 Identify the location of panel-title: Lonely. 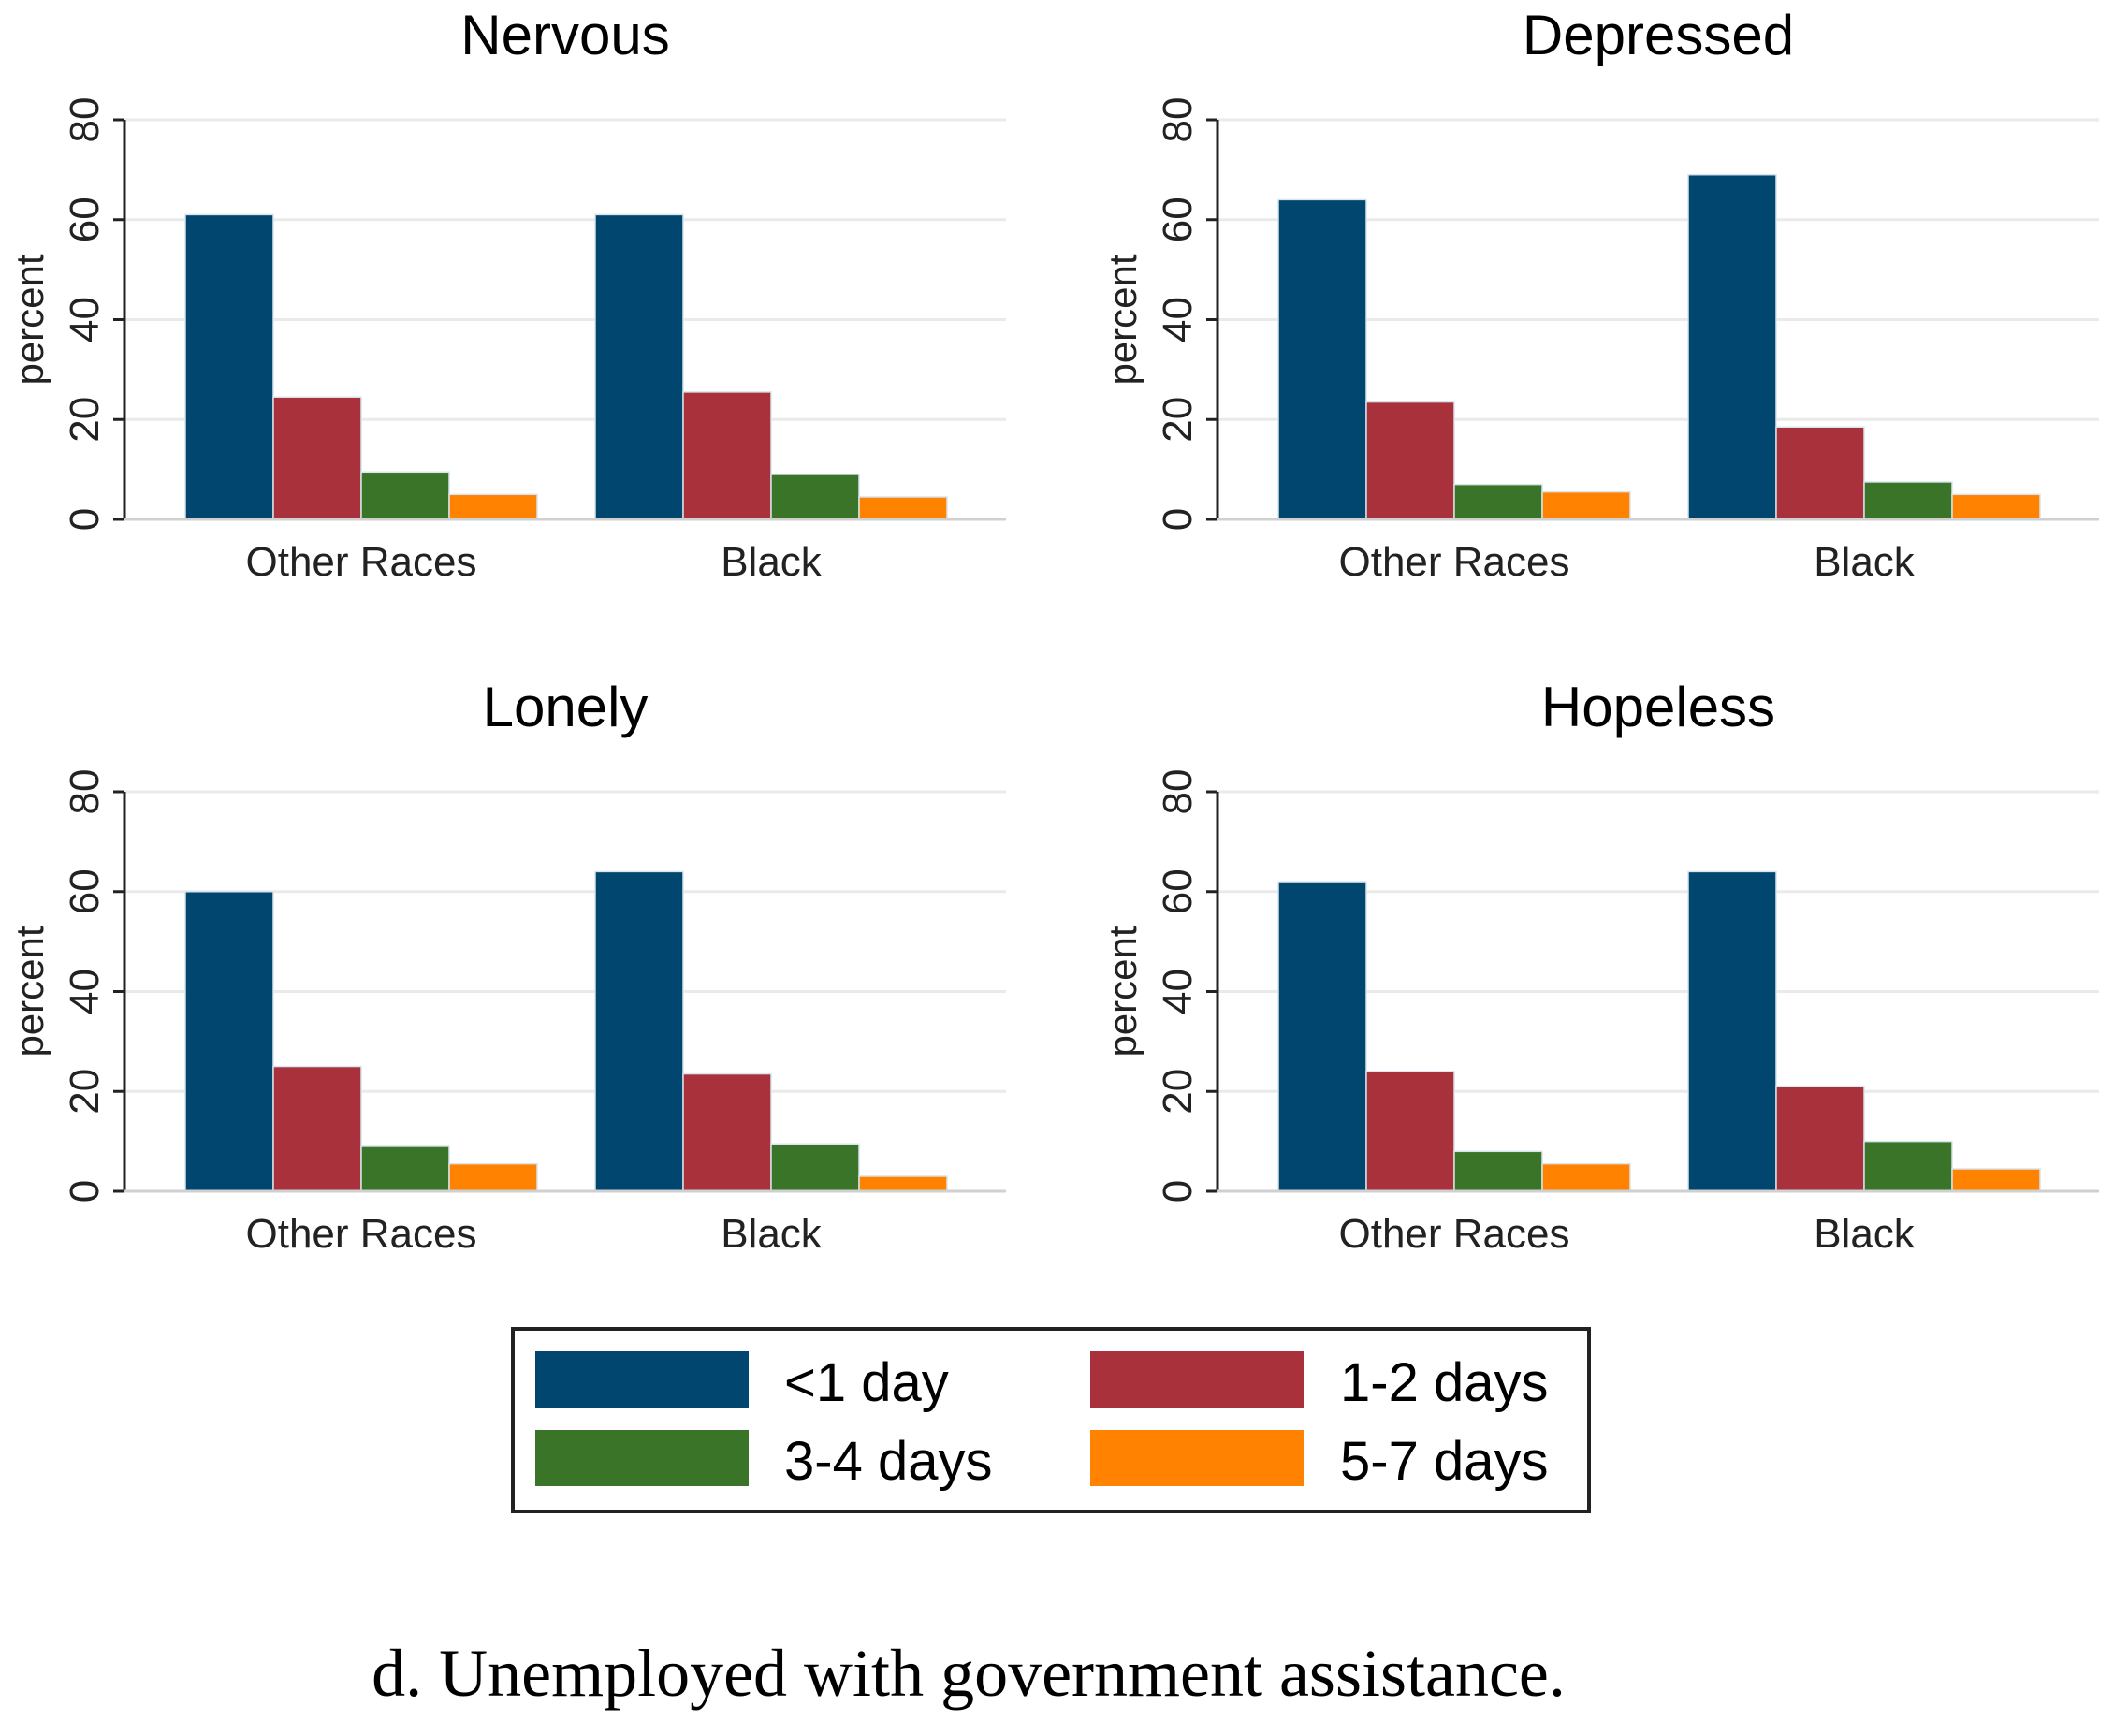
(566, 707).